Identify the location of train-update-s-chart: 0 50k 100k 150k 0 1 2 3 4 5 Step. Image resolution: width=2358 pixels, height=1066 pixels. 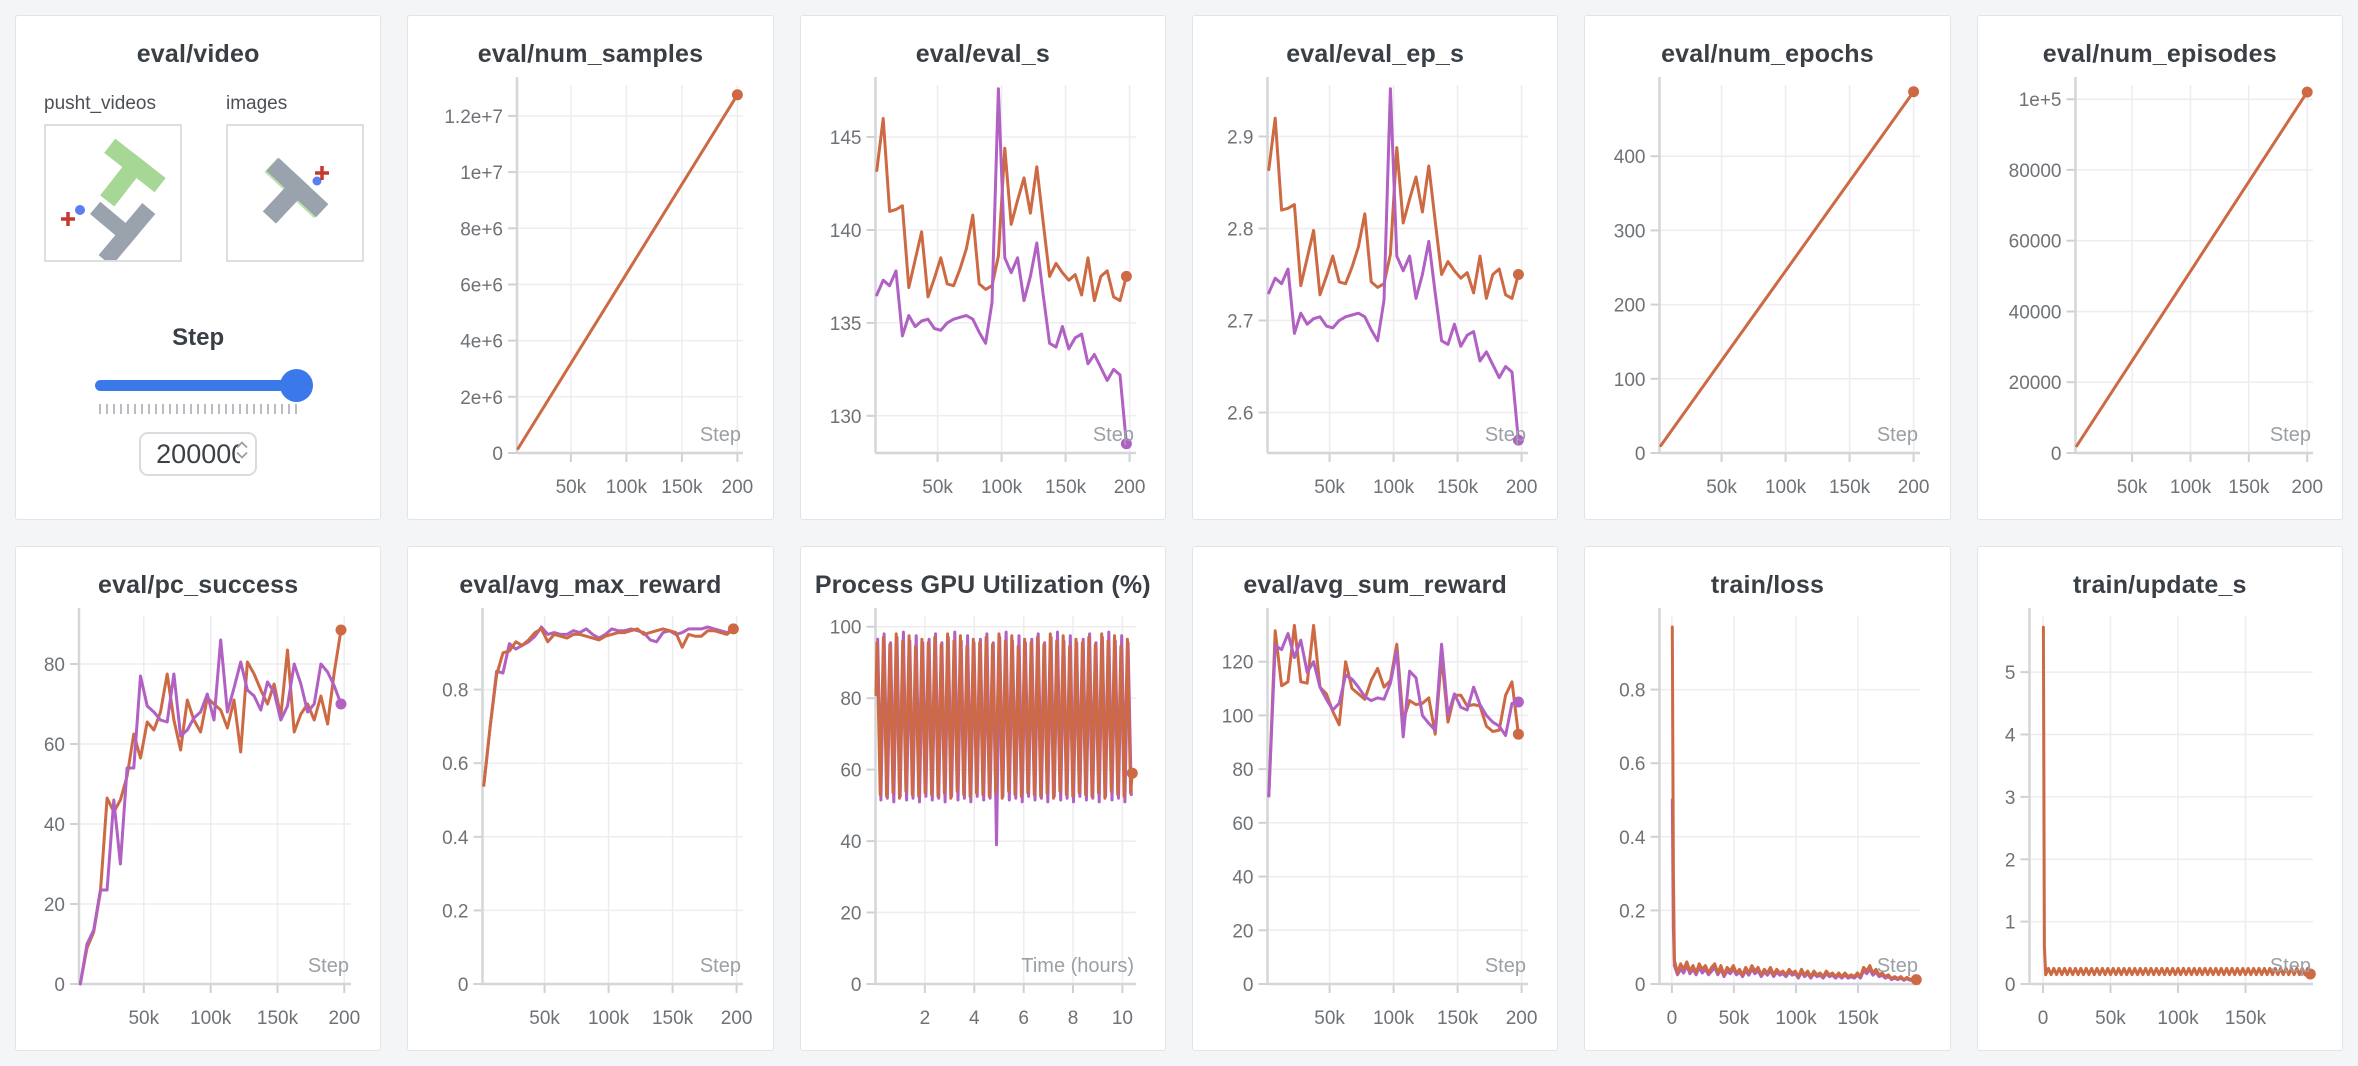
(2160, 823).